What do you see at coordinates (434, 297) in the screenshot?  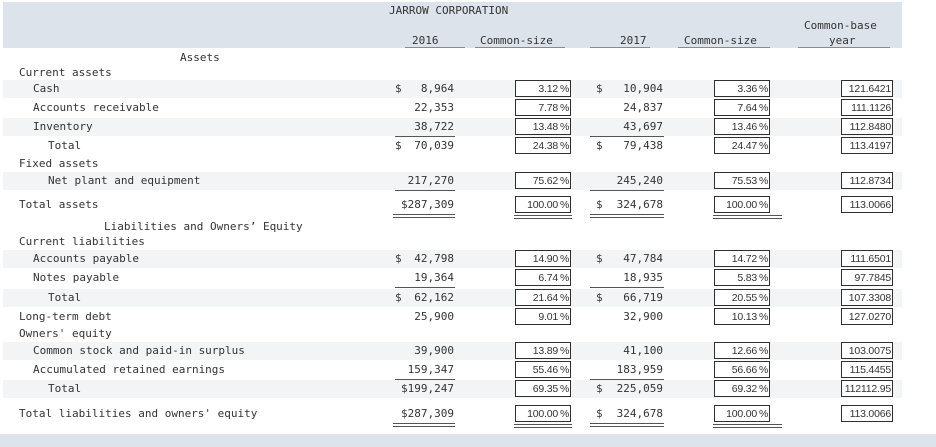 I see `value-2016: 62,162` at bounding box center [434, 297].